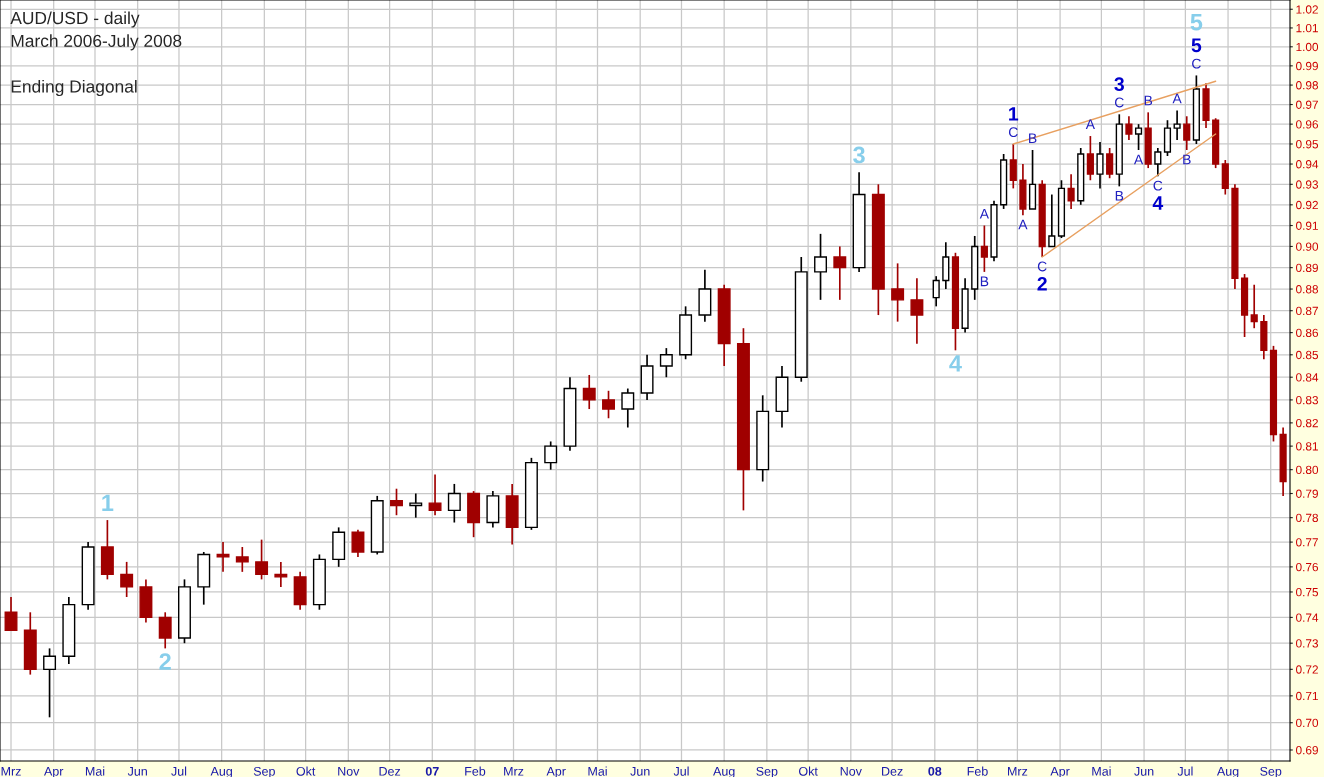 The width and height of the screenshot is (1324, 777). Describe the element at coordinates (1307, 669) in the screenshot. I see `y-tick-label: 0.72` at that location.